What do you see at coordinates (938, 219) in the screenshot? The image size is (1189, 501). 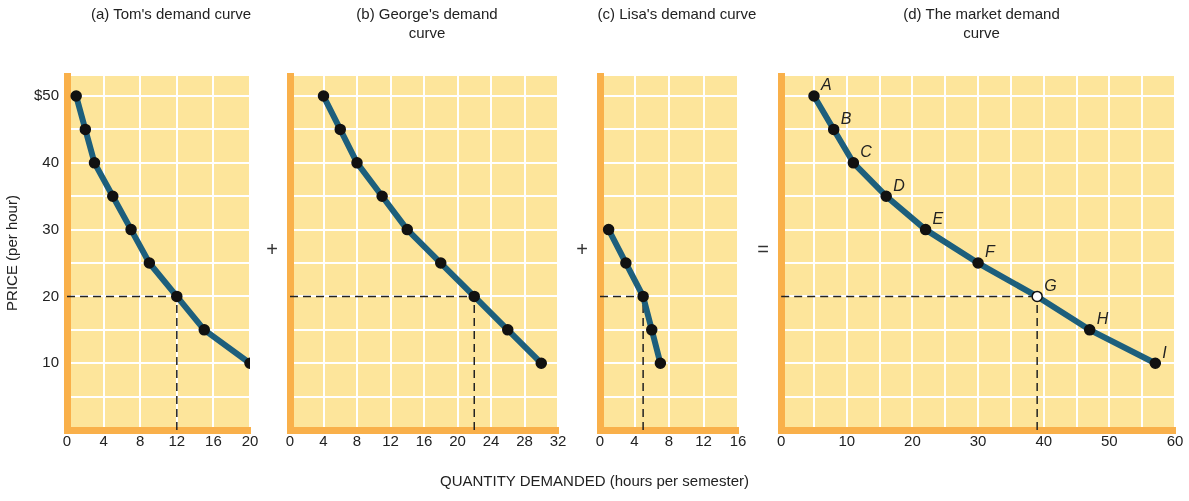 I see `annotation: E` at bounding box center [938, 219].